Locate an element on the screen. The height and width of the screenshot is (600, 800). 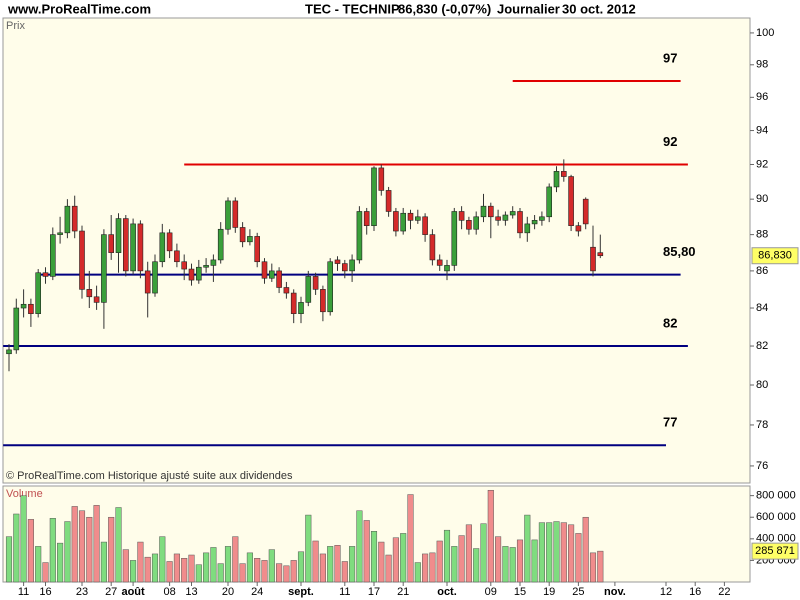
y-tick-label: 98 is located at coordinates (762, 65).